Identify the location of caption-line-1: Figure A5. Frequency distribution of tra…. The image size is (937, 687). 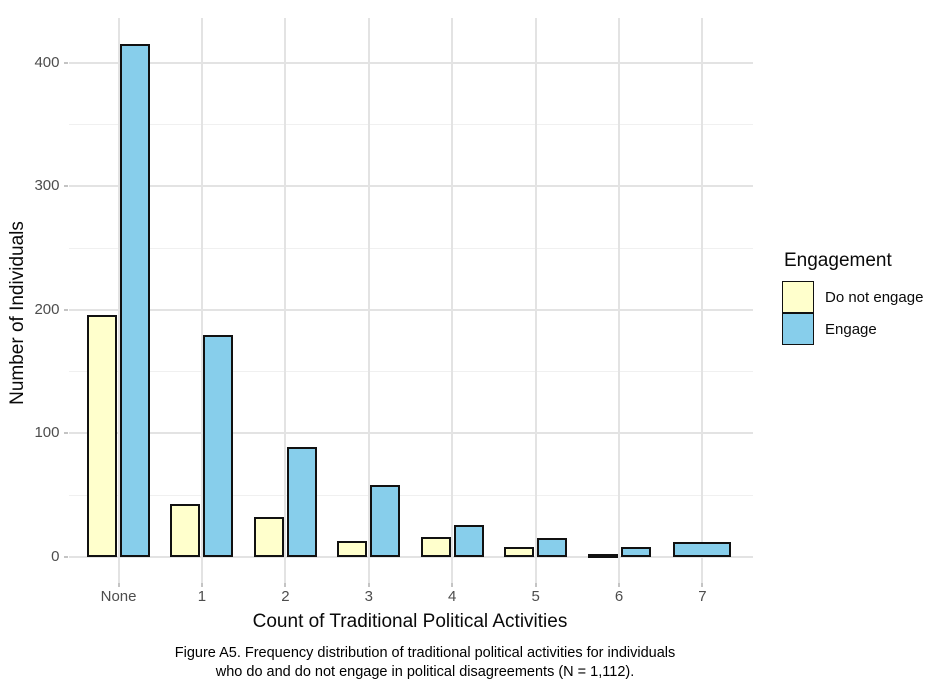
(425, 653).